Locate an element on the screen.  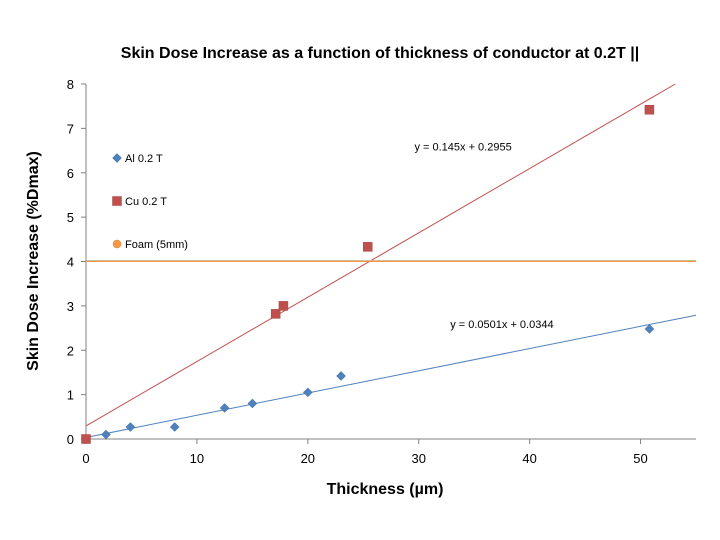
x-tick-label: 30 is located at coordinates (418, 458).